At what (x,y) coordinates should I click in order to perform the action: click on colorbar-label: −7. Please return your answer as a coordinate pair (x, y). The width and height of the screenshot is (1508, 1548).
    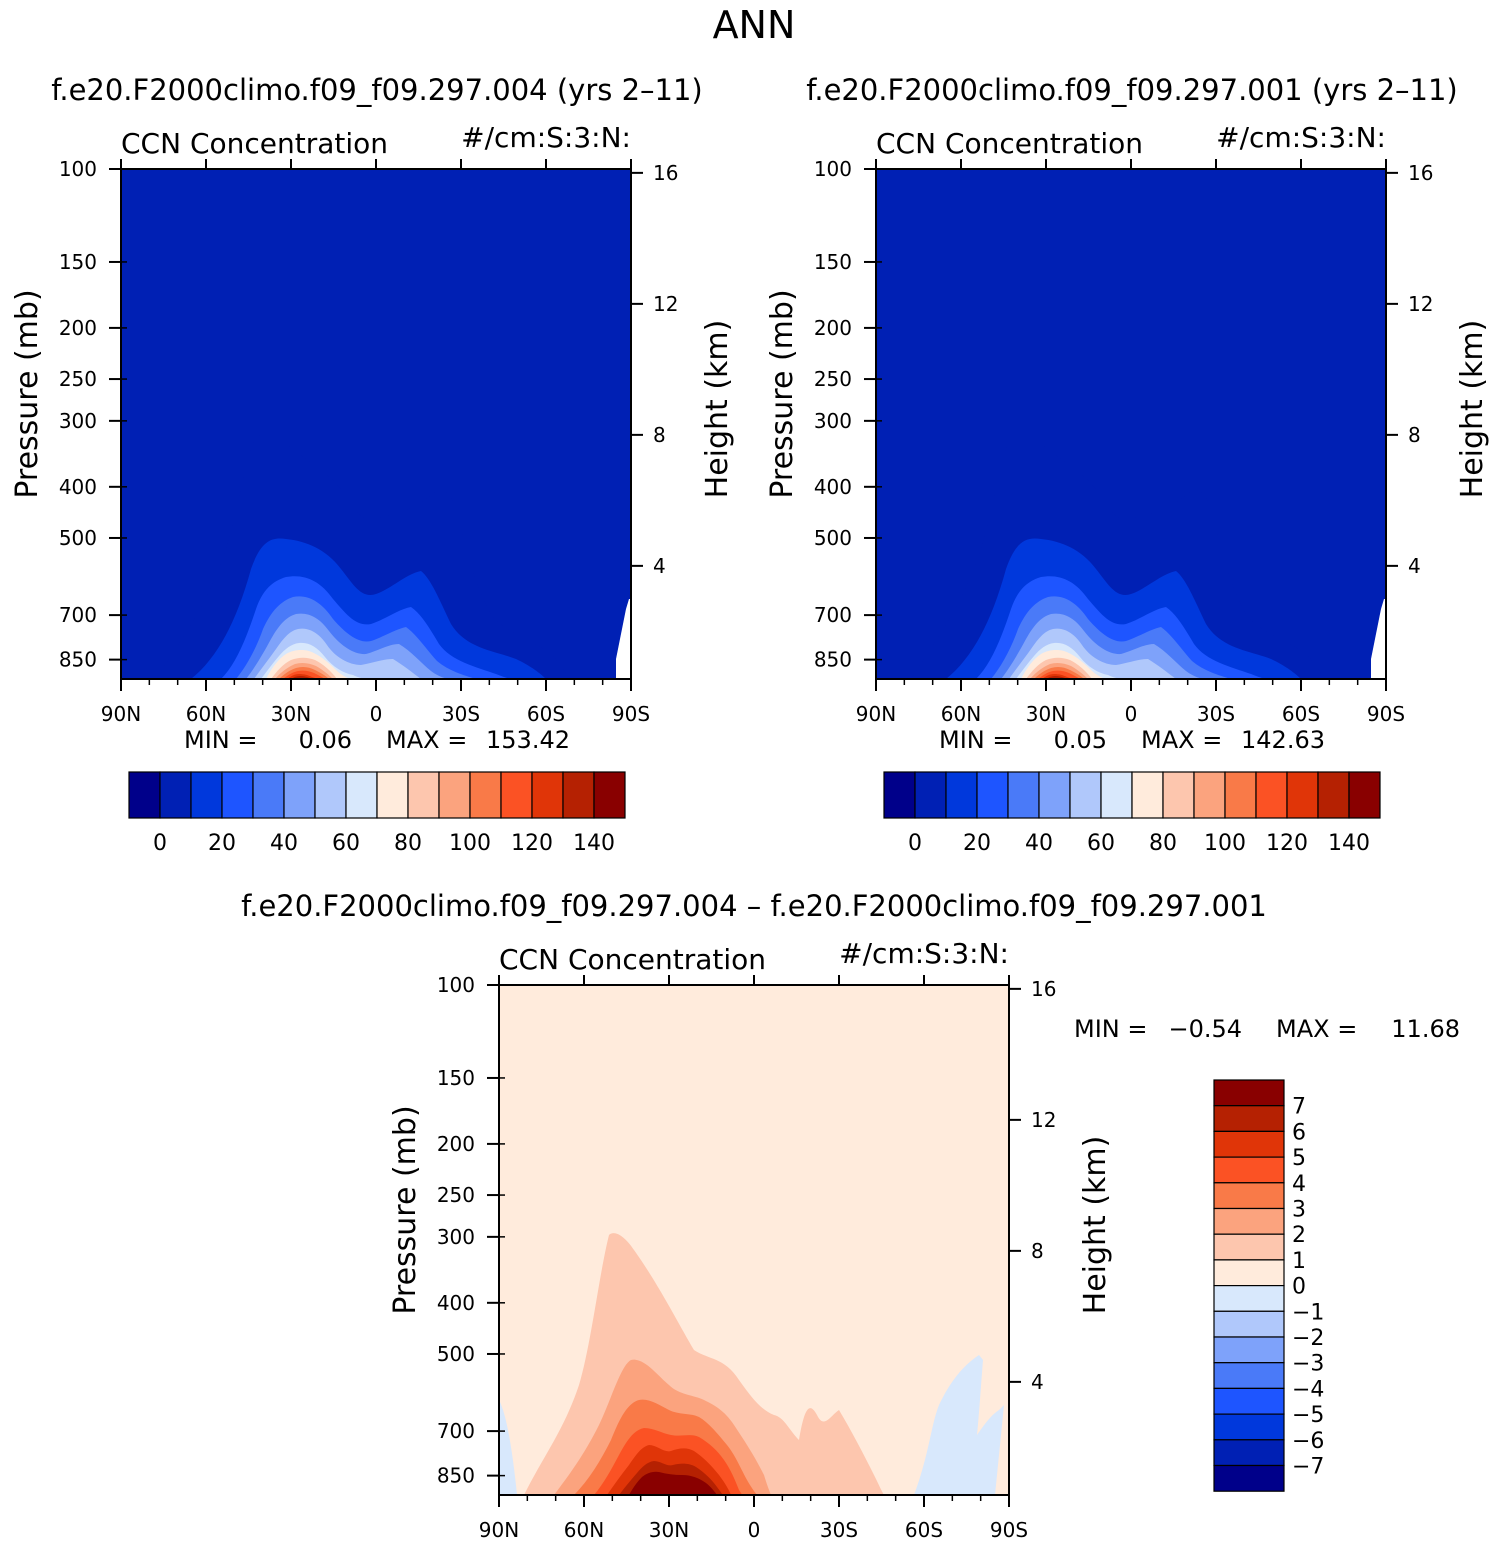
    Looking at the image, I should click on (1308, 1467).